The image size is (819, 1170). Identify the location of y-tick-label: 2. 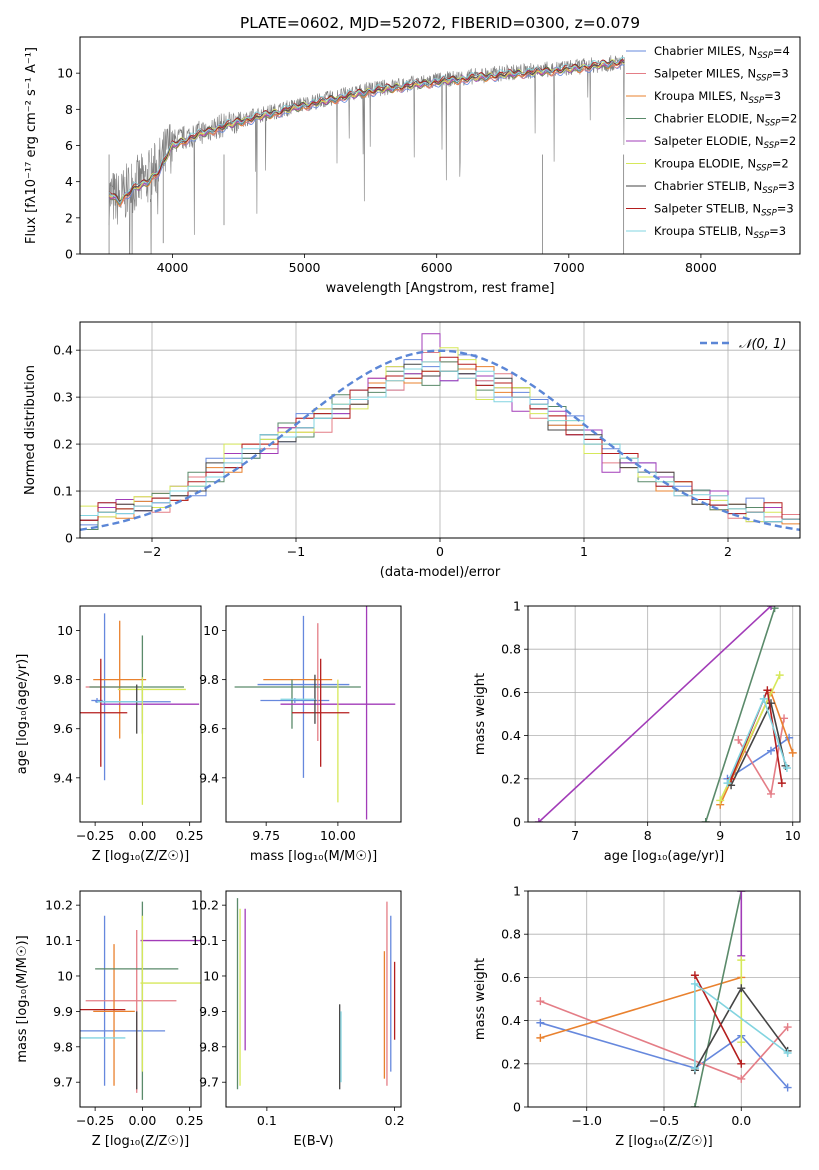
(69, 217).